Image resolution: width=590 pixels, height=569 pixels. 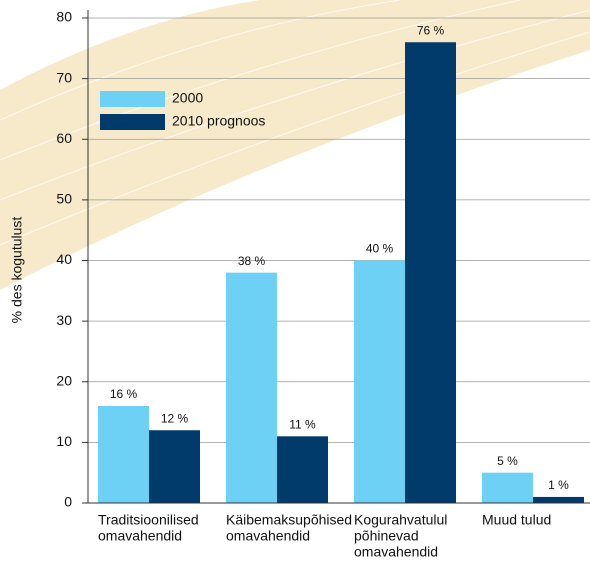 I want to click on value-label: 12 %, so click(x=175, y=418).